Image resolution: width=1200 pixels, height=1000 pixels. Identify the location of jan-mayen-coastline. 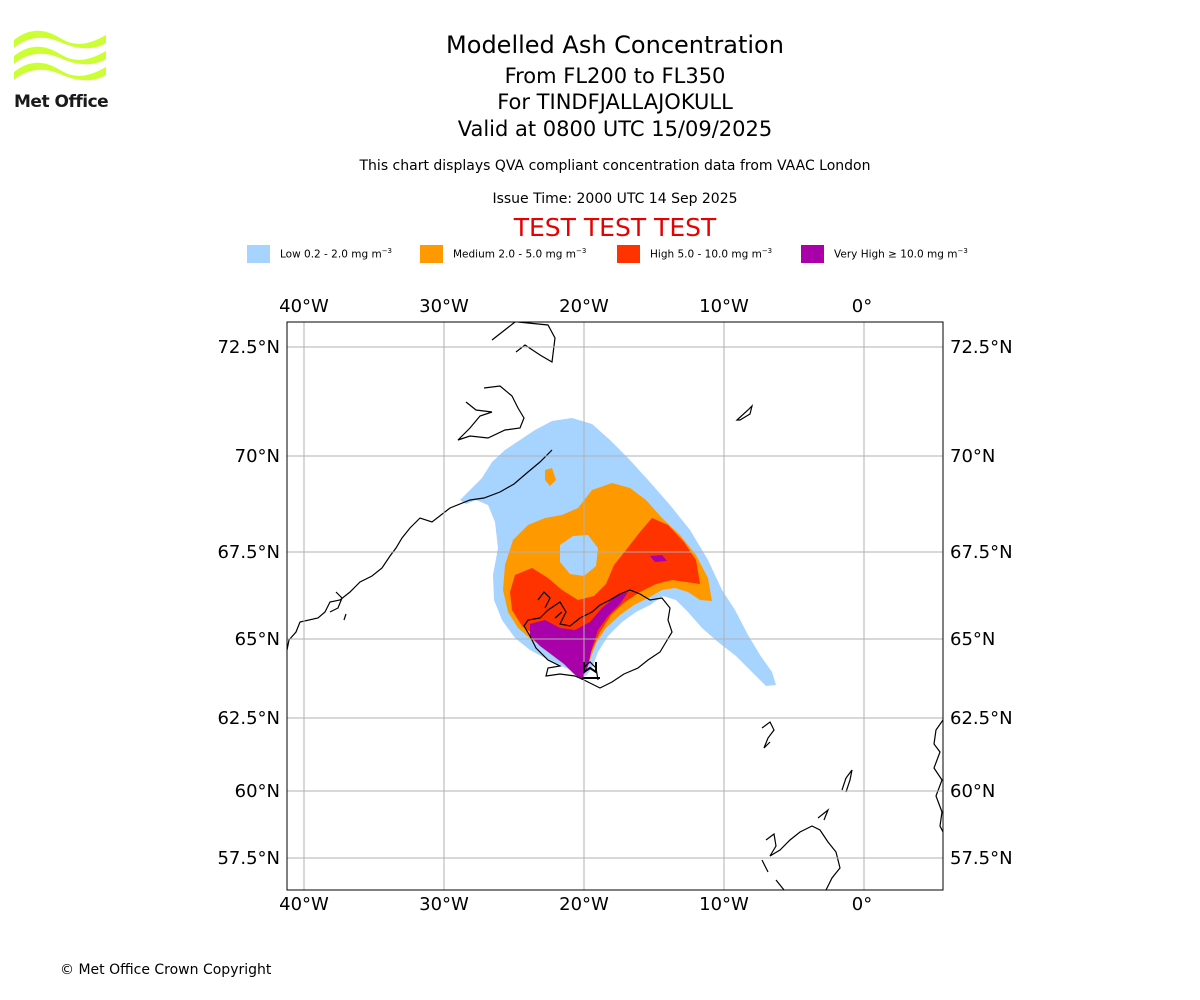
(744, 412).